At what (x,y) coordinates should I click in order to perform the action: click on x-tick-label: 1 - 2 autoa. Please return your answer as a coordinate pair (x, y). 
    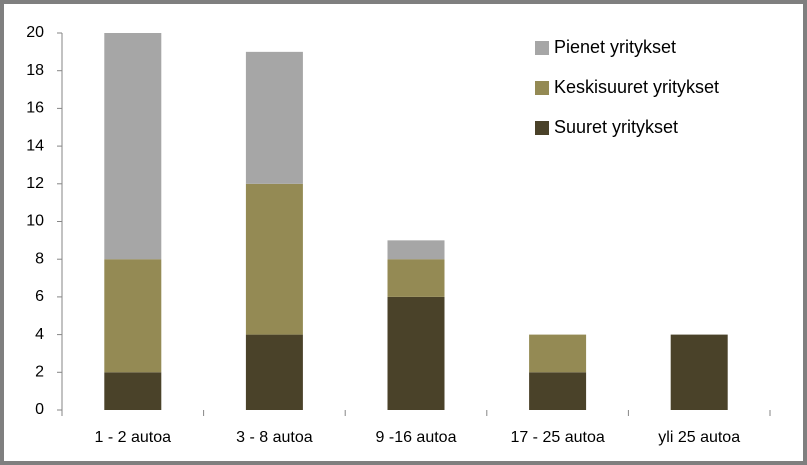
    Looking at the image, I should click on (133, 437).